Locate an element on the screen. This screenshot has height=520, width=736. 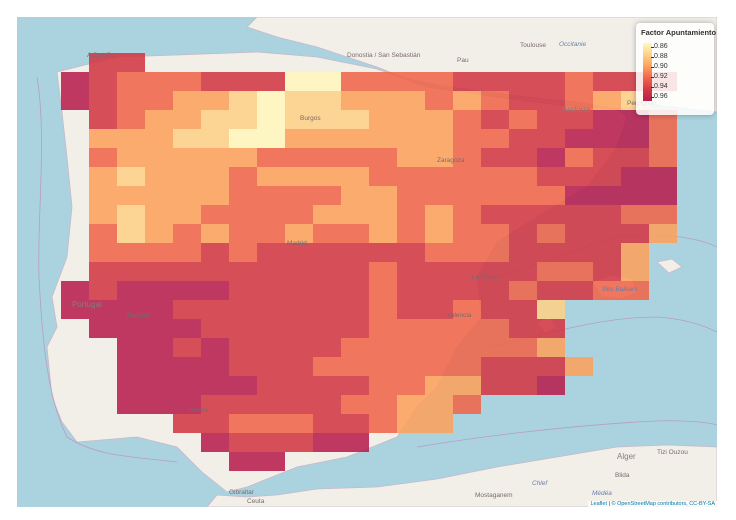
label-portugal: Portugal is located at coordinates (87, 304).